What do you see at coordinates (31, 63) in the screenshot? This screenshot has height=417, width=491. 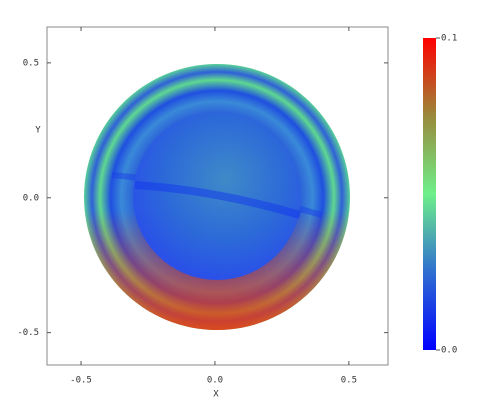 I see `y-tick-label: 0.5` at bounding box center [31, 63].